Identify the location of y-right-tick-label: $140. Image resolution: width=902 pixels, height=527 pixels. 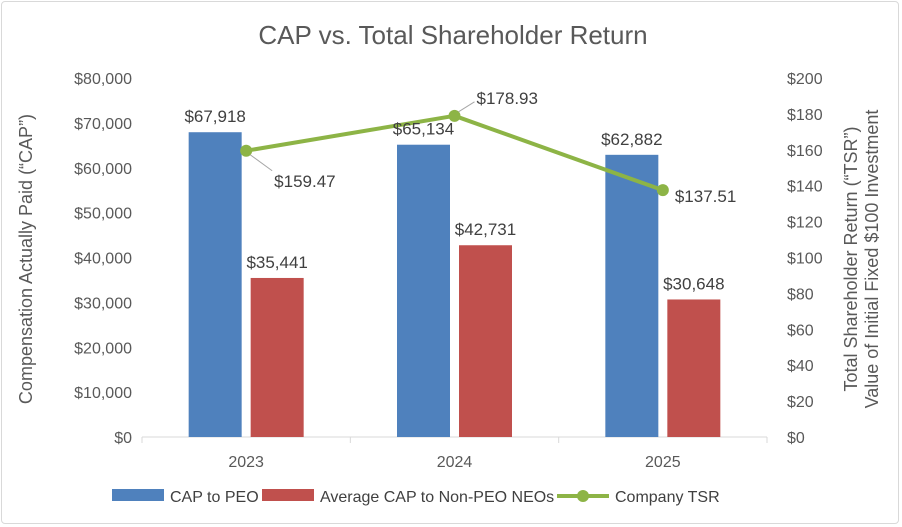
(805, 187).